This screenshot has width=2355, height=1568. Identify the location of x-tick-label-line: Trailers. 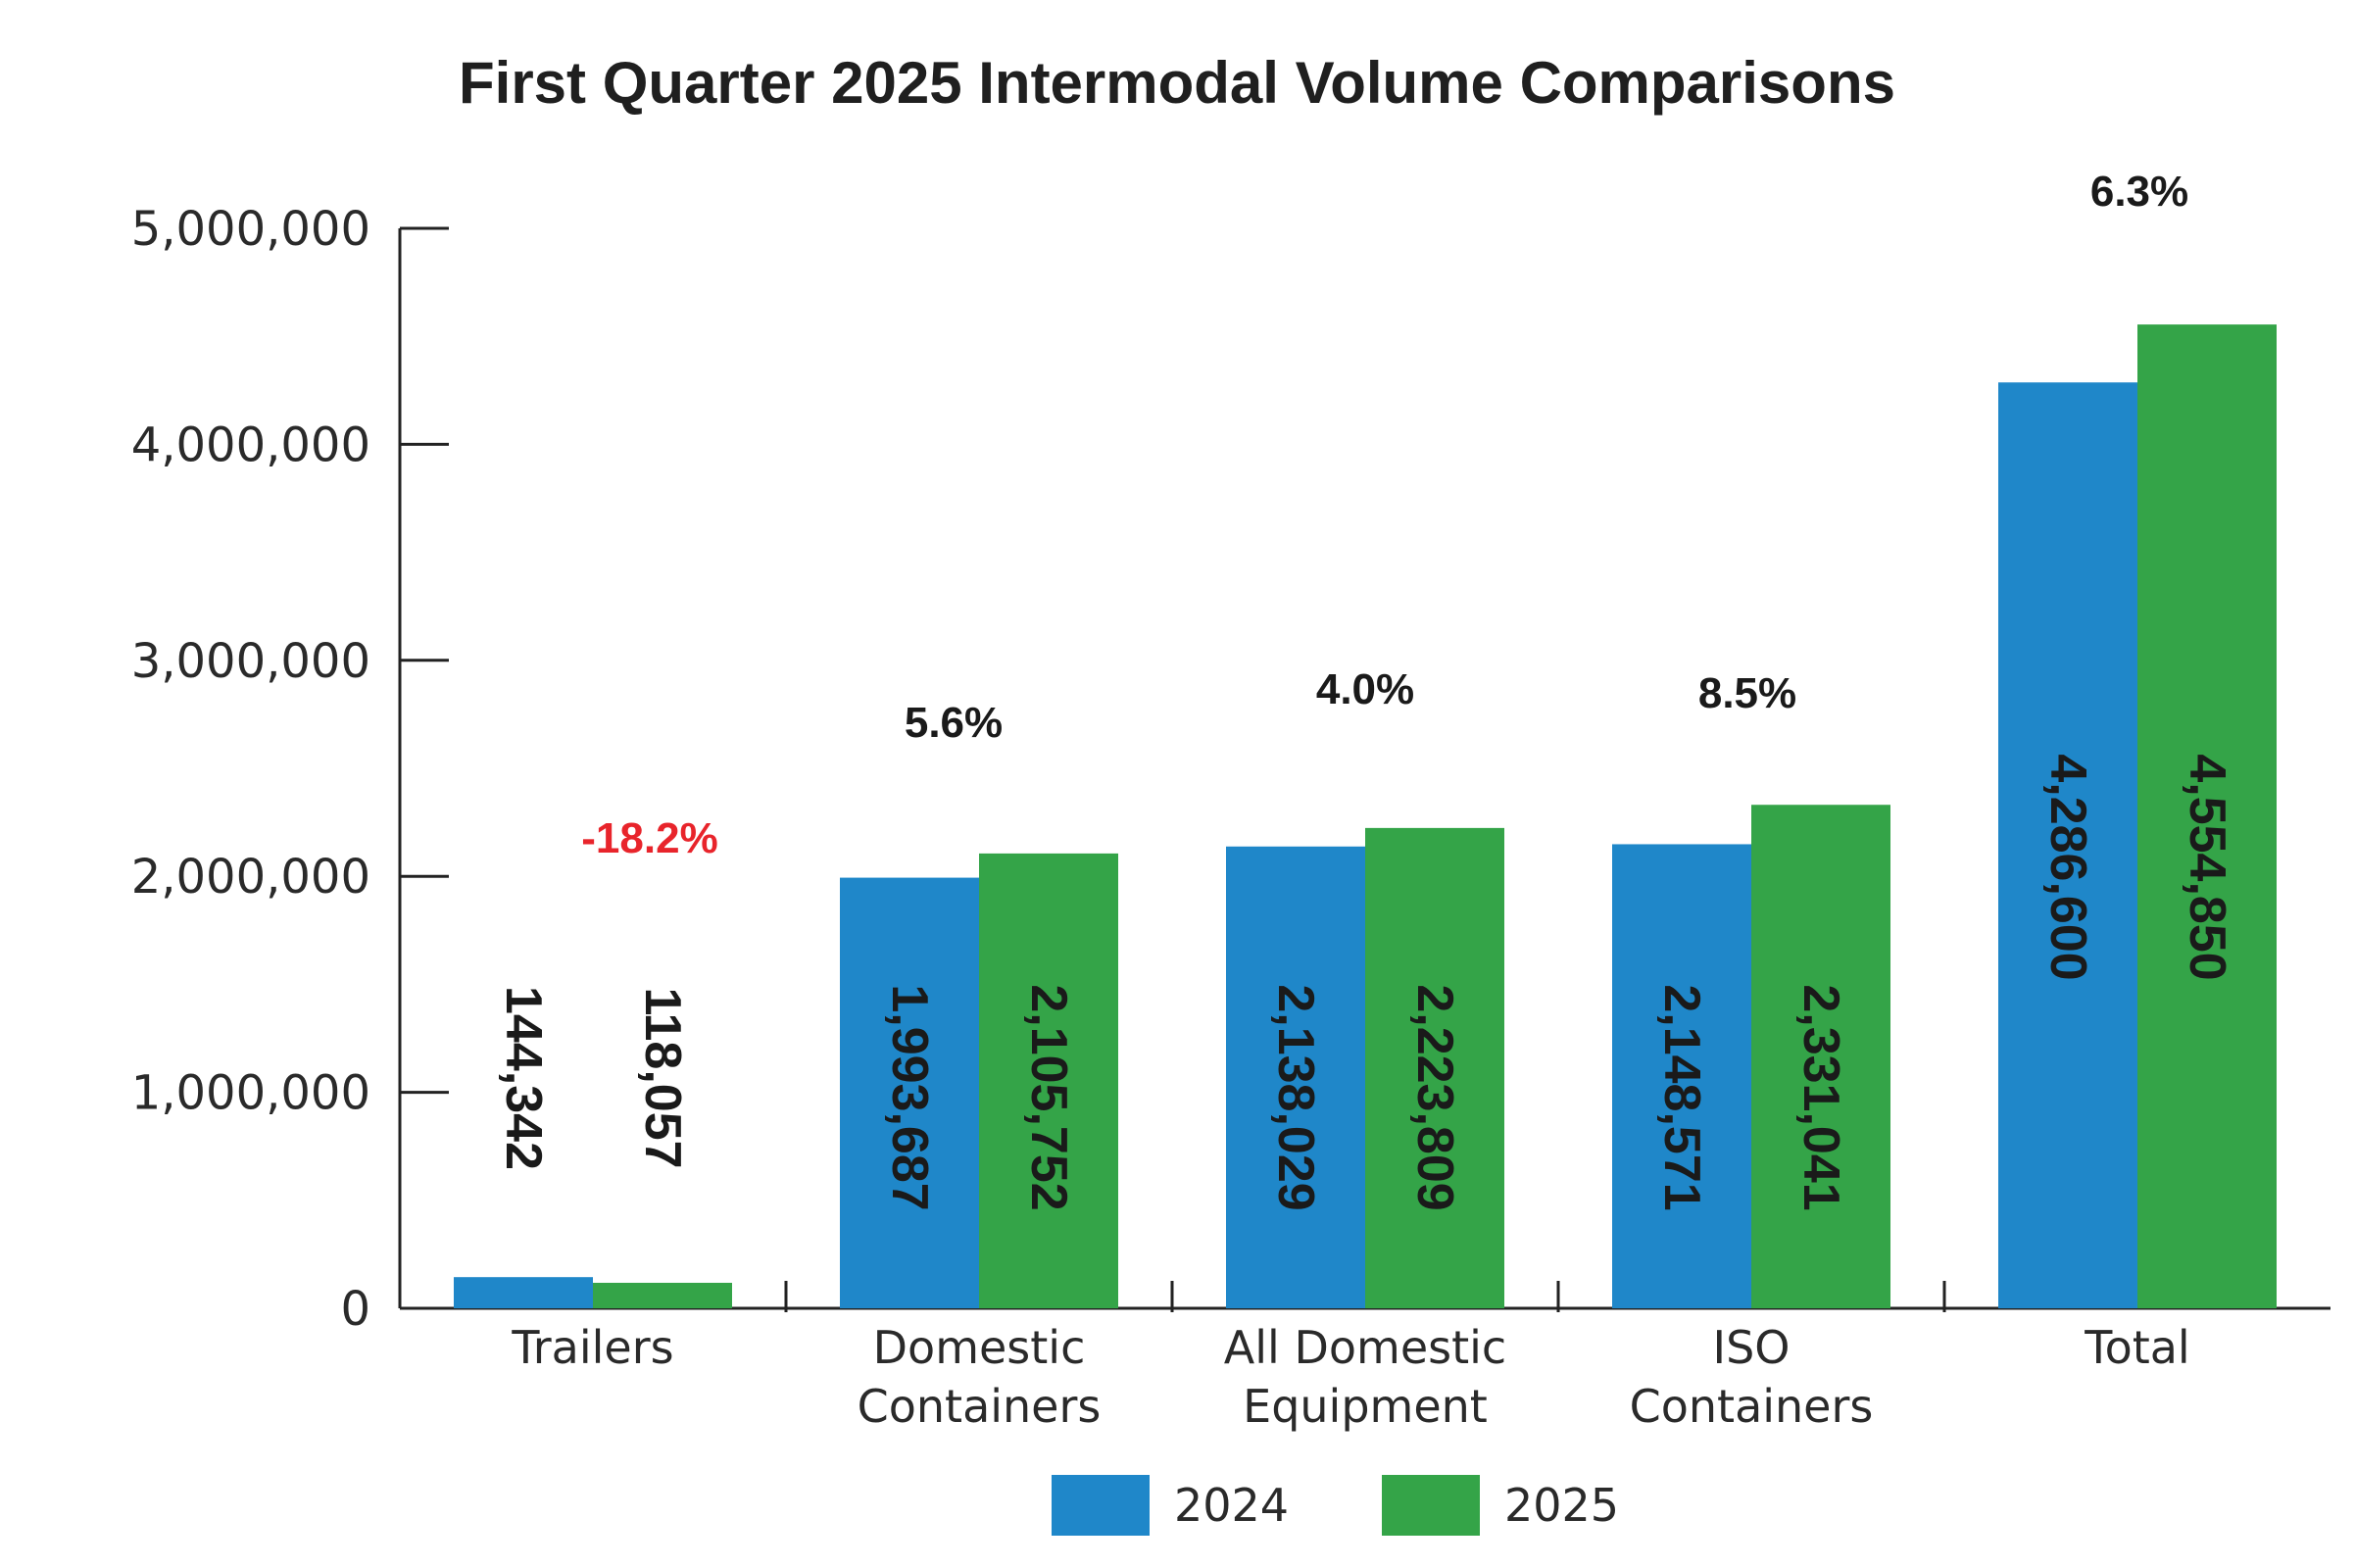
(592, 1347).